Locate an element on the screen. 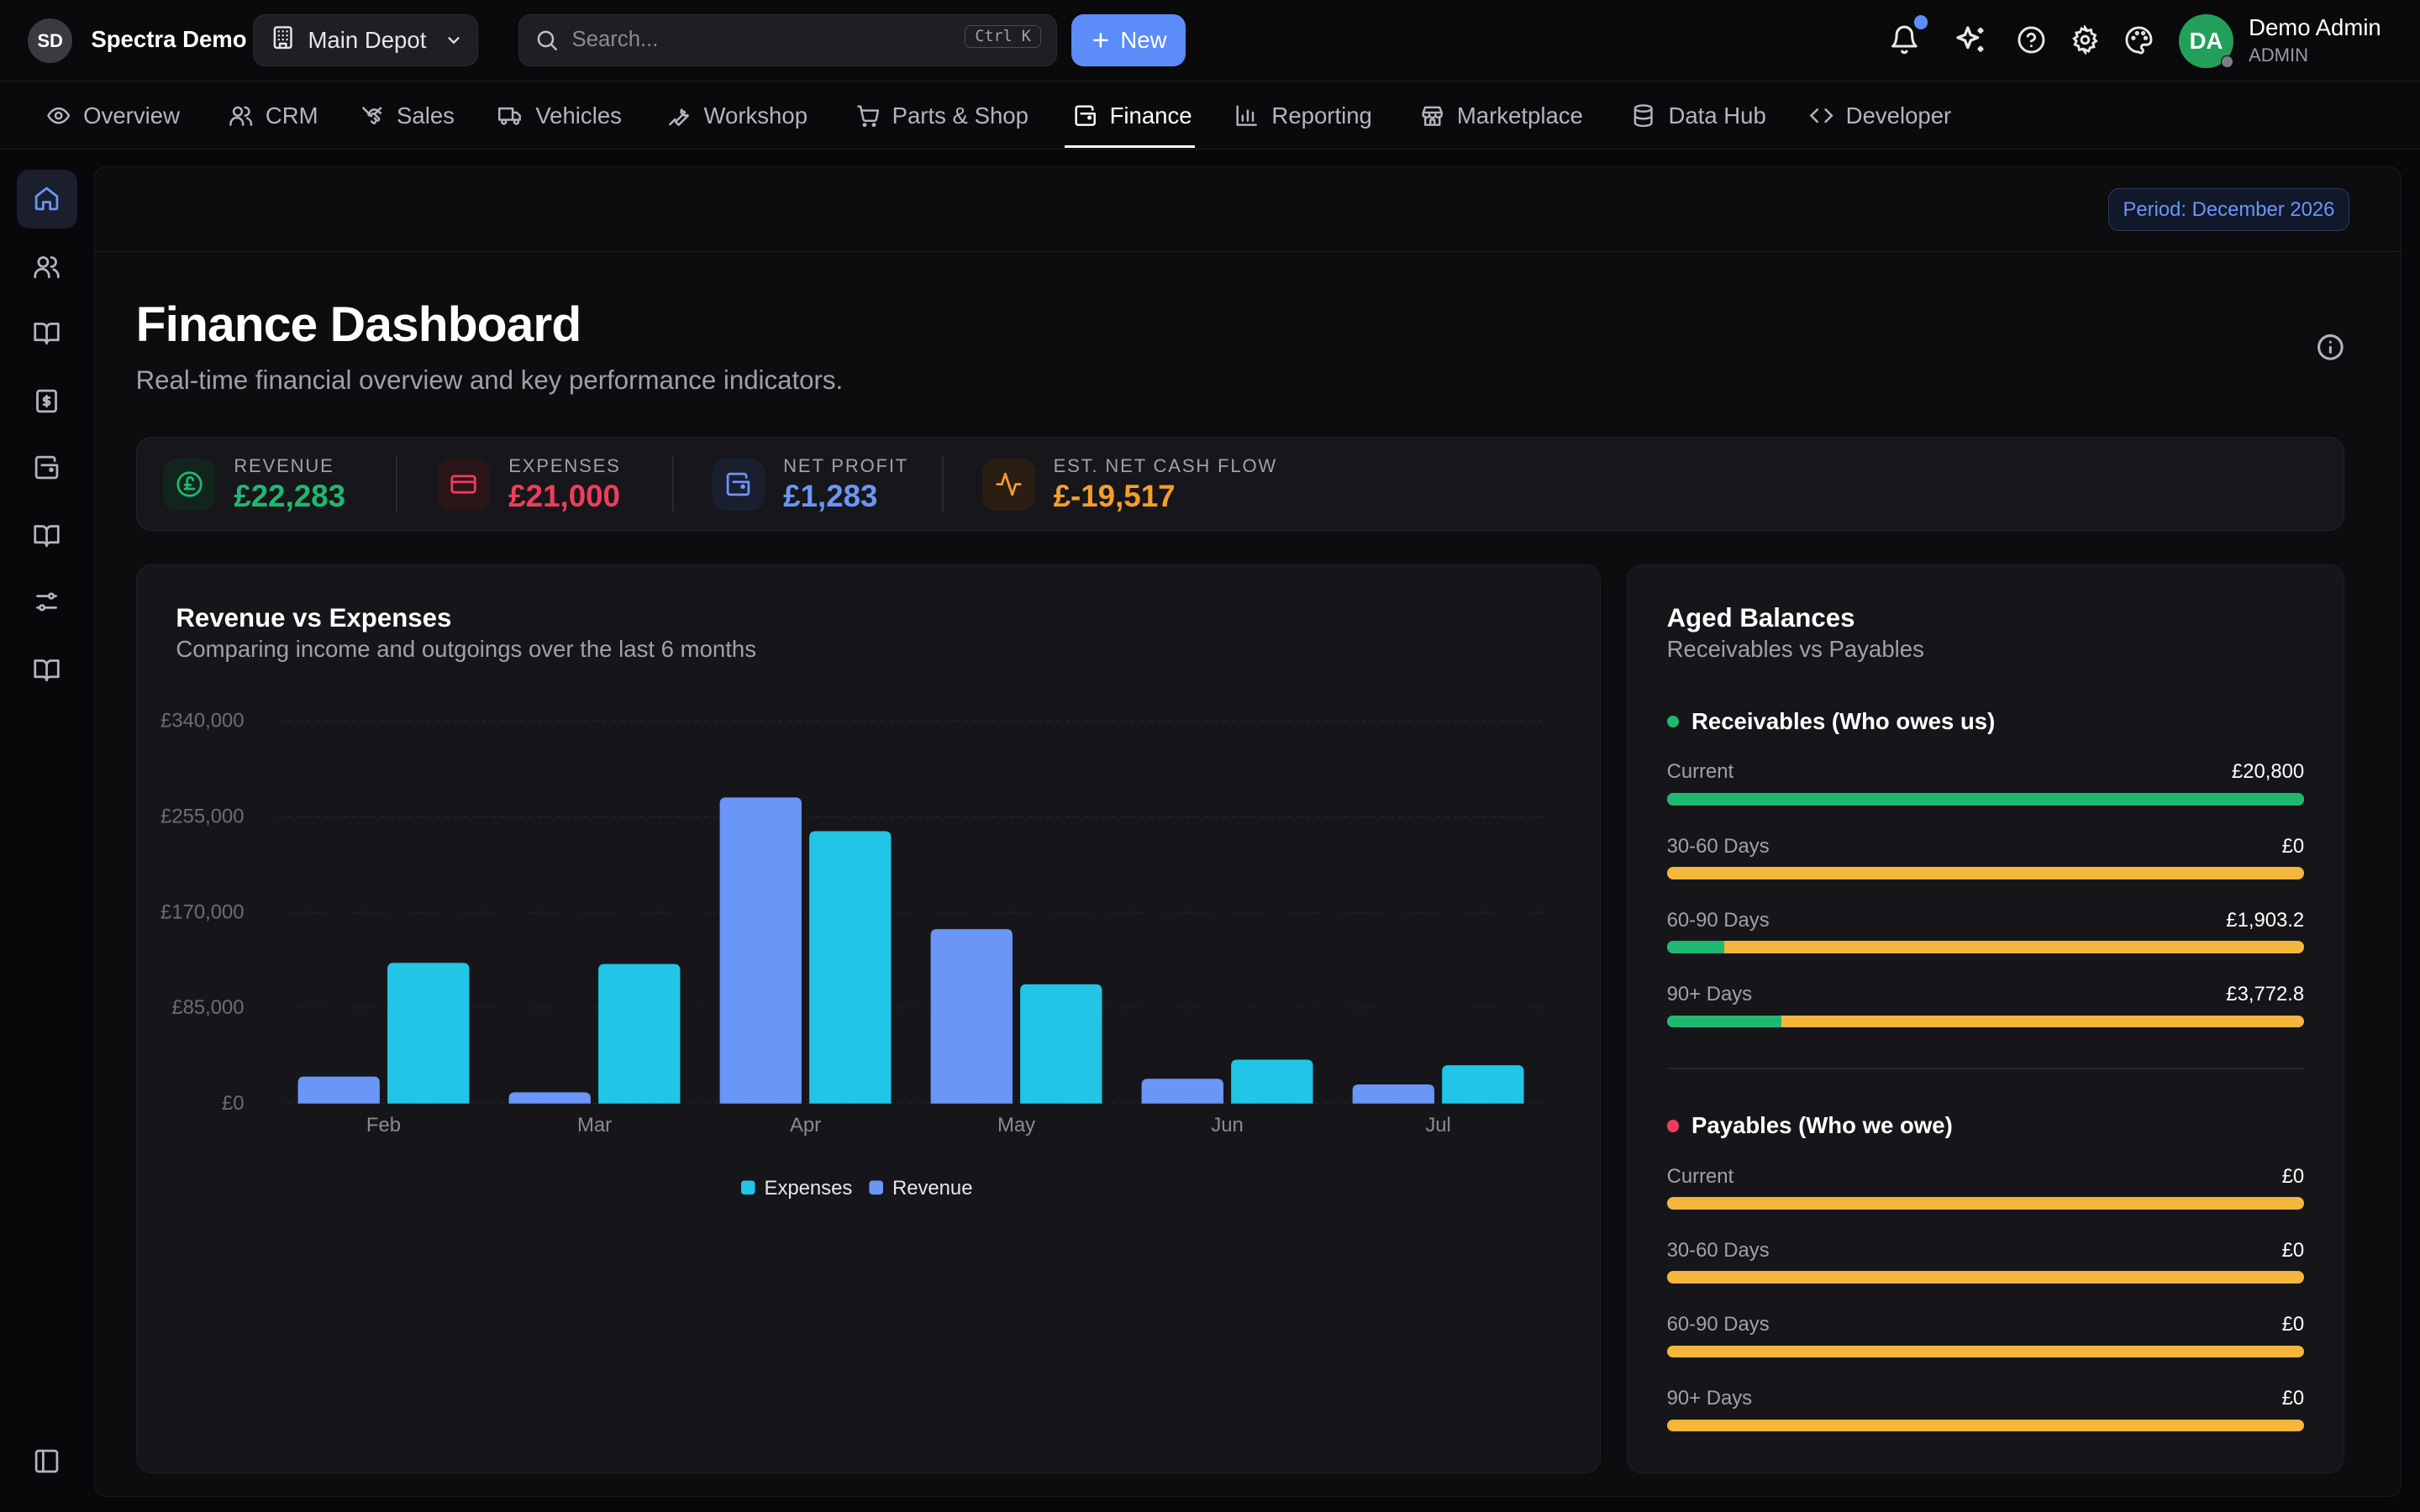  nav-workshop: Workshop is located at coordinates (737, 115).